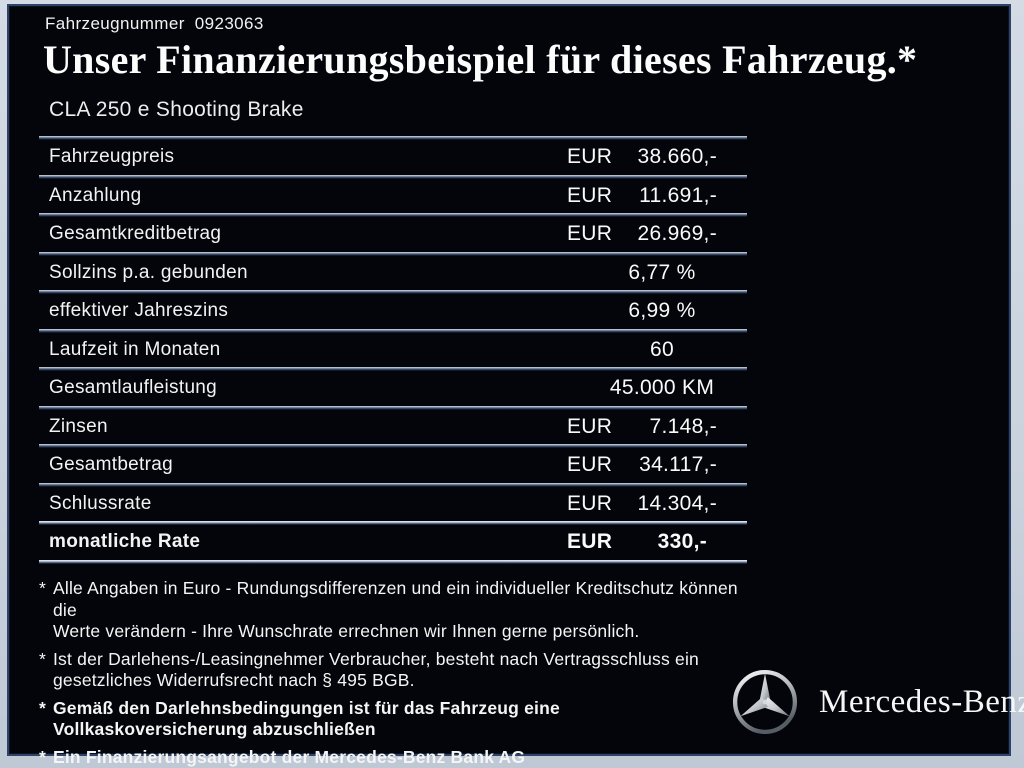 The image size is (1024, 768). I want to click on row-label: Zinsen, so click(78, 426).